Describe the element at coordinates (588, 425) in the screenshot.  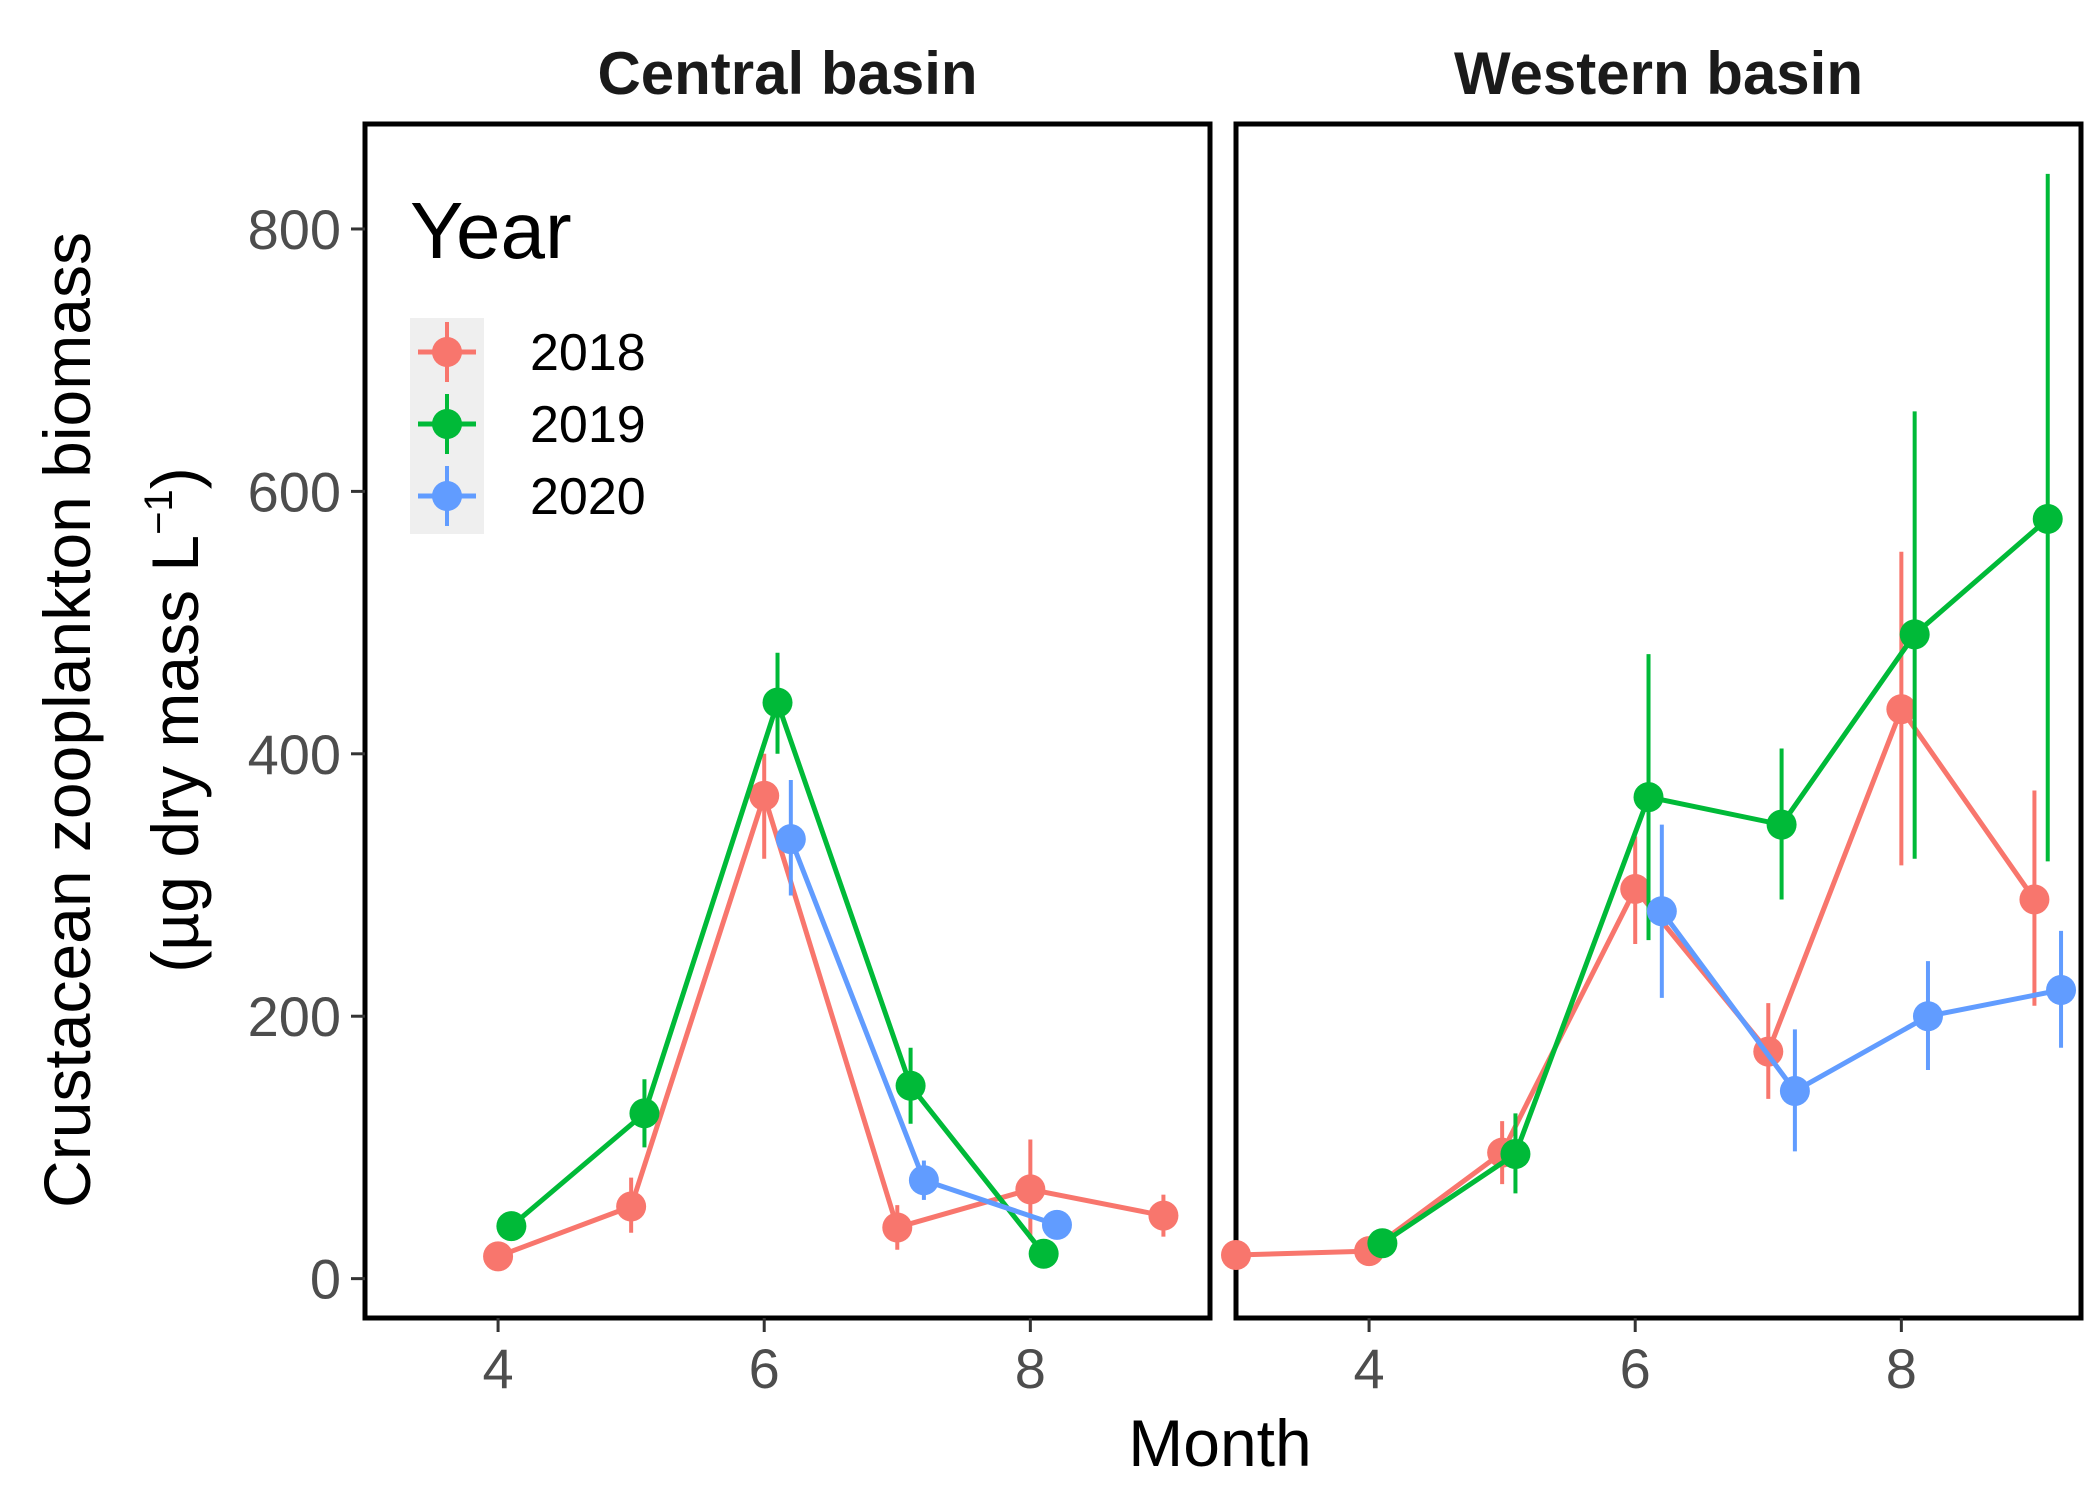
I see `legend-label: 2019` at that location.